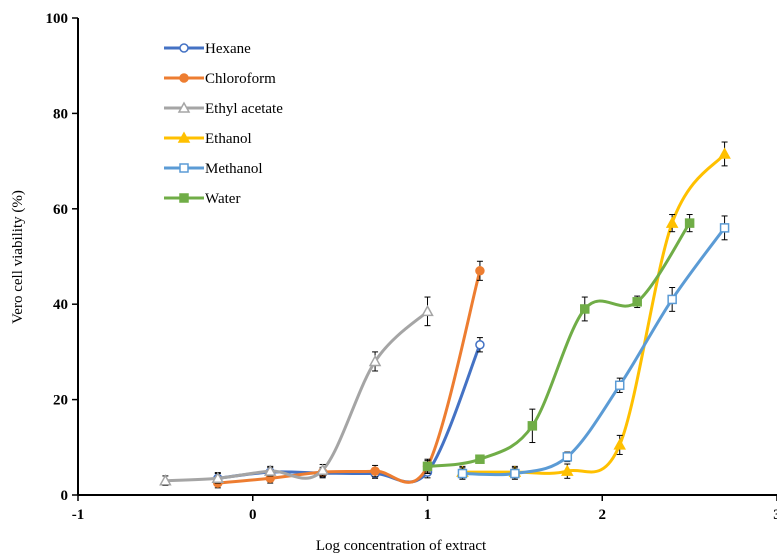 The height and width of the screenshot is (555, 777). I want to click on legend-item-ethanol: Ethanol, so click(208, 139).